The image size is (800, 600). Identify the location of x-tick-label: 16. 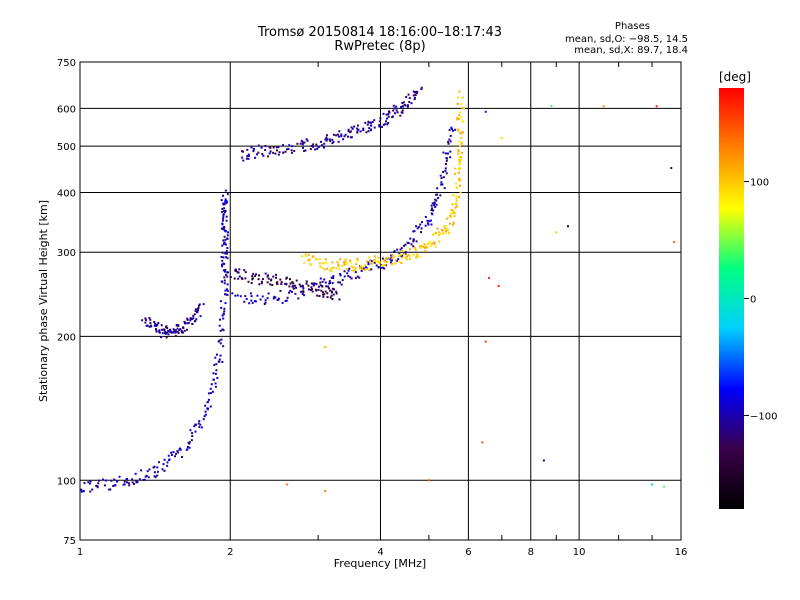
(681, 552).